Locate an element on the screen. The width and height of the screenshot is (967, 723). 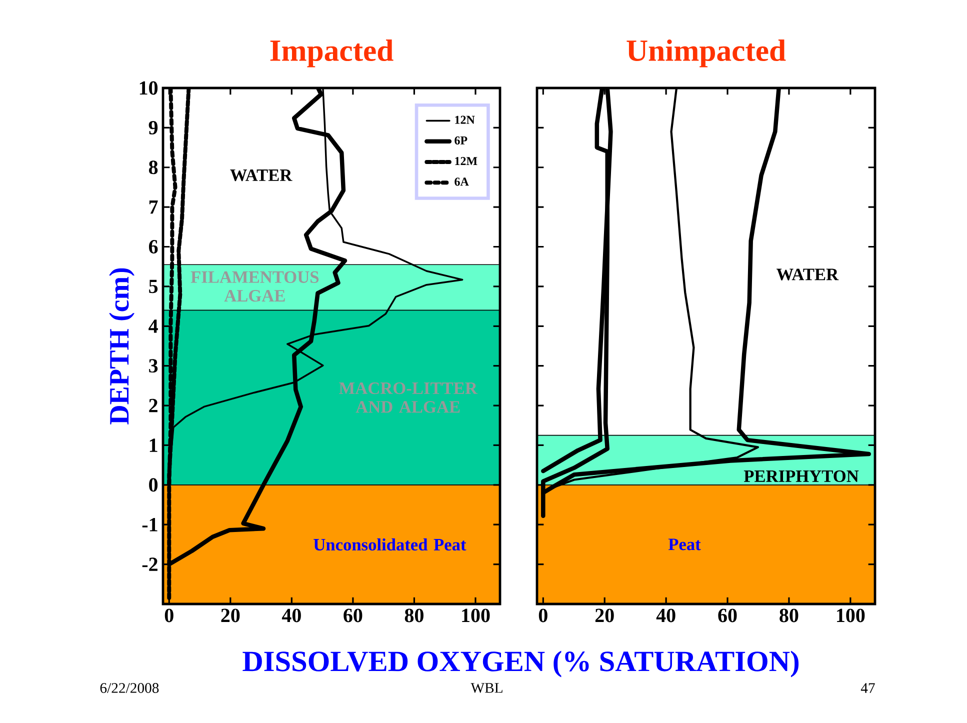
chart-title: Impacted is located at coordinates (332, 53).